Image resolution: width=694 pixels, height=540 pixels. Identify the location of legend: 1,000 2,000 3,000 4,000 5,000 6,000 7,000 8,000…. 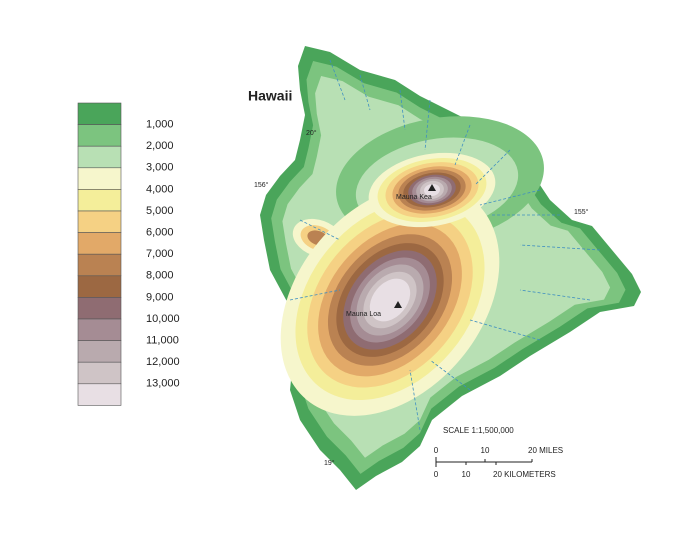
(128, 254).